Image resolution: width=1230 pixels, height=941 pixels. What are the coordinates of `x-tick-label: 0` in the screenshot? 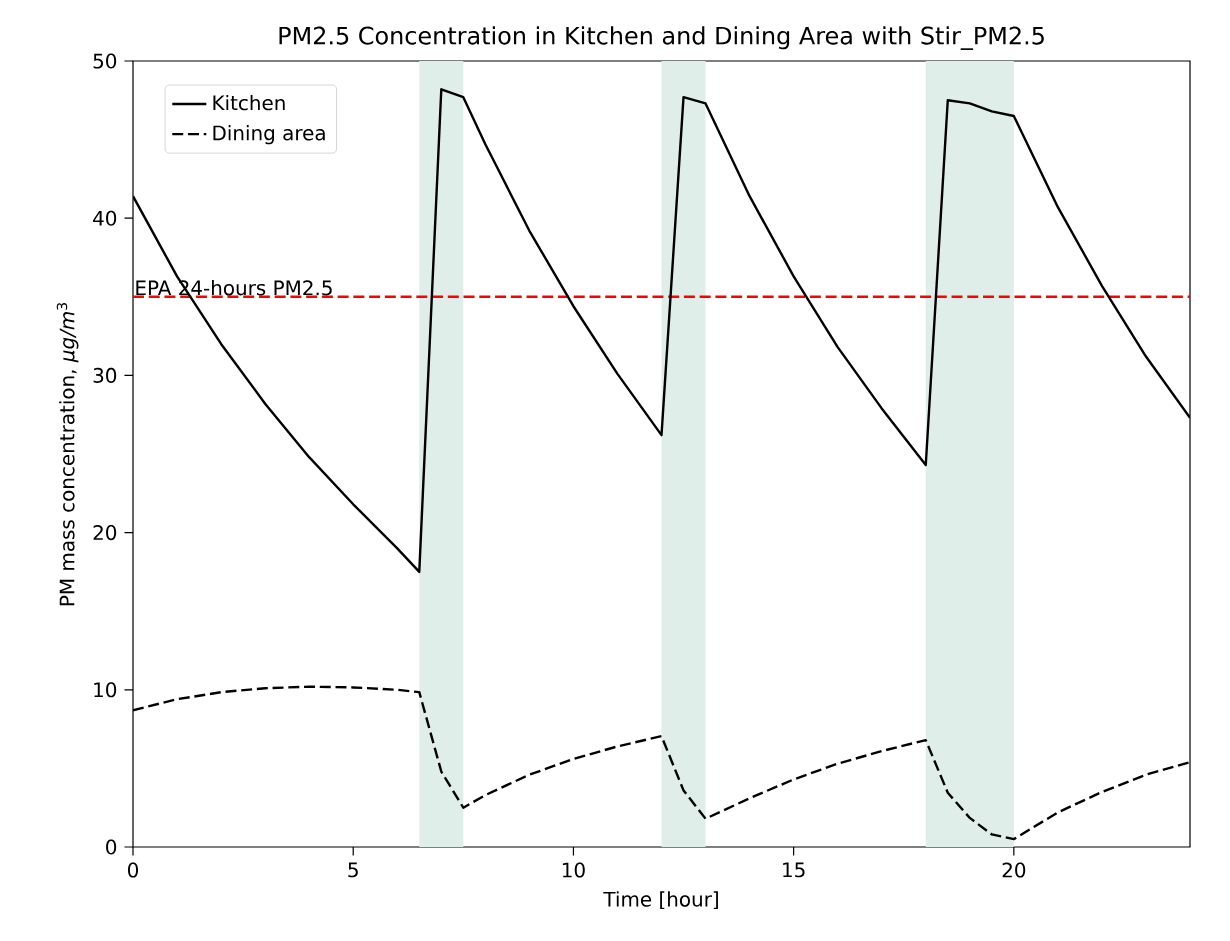 It's located at (133, 870).